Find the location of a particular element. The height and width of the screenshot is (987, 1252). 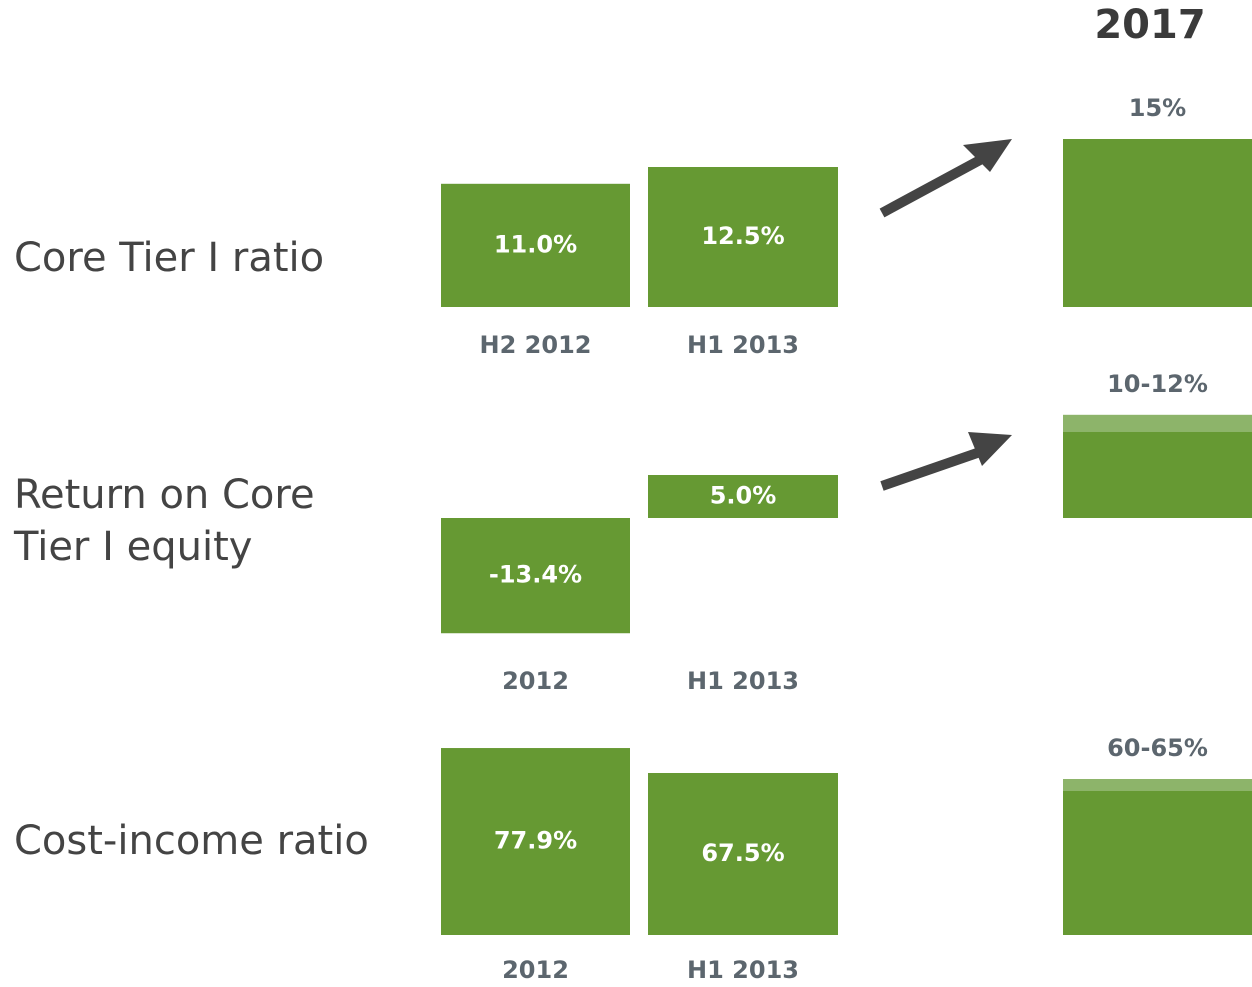

arrows is located at coordinates (945, 315).